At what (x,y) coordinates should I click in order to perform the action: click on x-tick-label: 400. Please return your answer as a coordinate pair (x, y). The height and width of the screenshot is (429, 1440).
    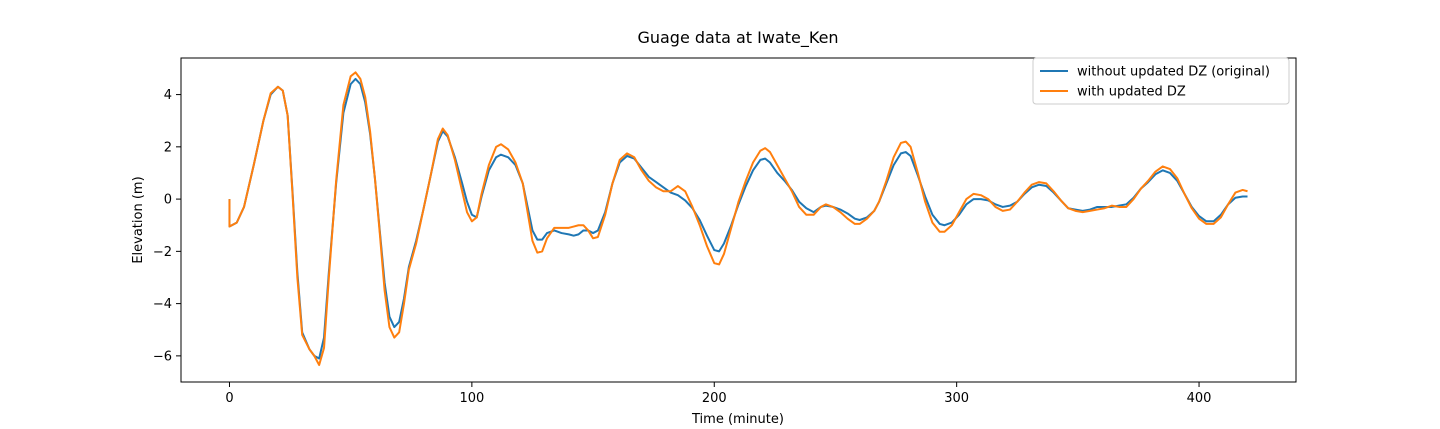
    Looking at the image, I should click on (1199, 398).